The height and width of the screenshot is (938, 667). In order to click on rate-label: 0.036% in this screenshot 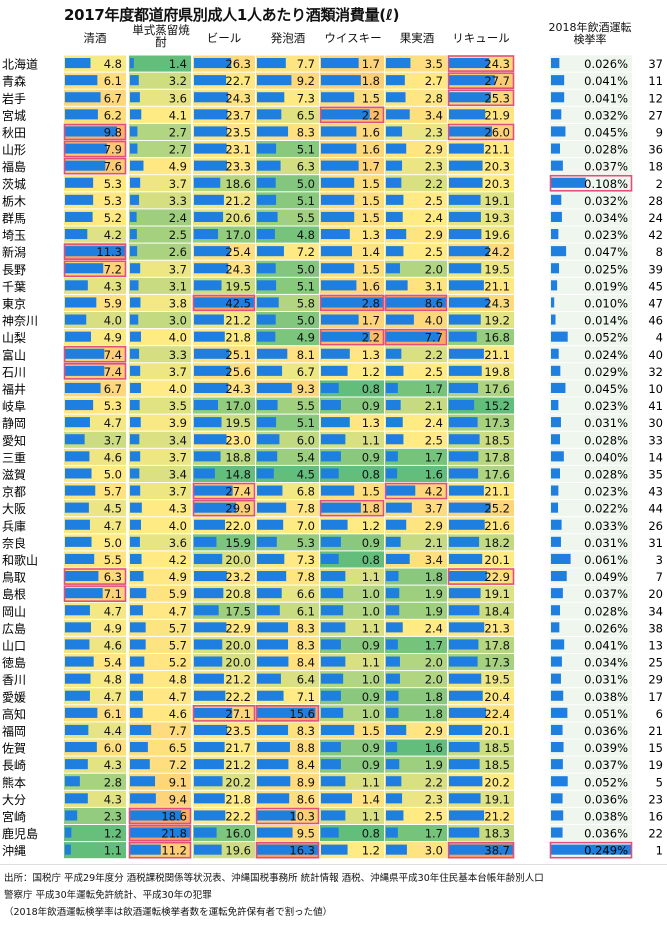, I will do `click(606, 799)`.